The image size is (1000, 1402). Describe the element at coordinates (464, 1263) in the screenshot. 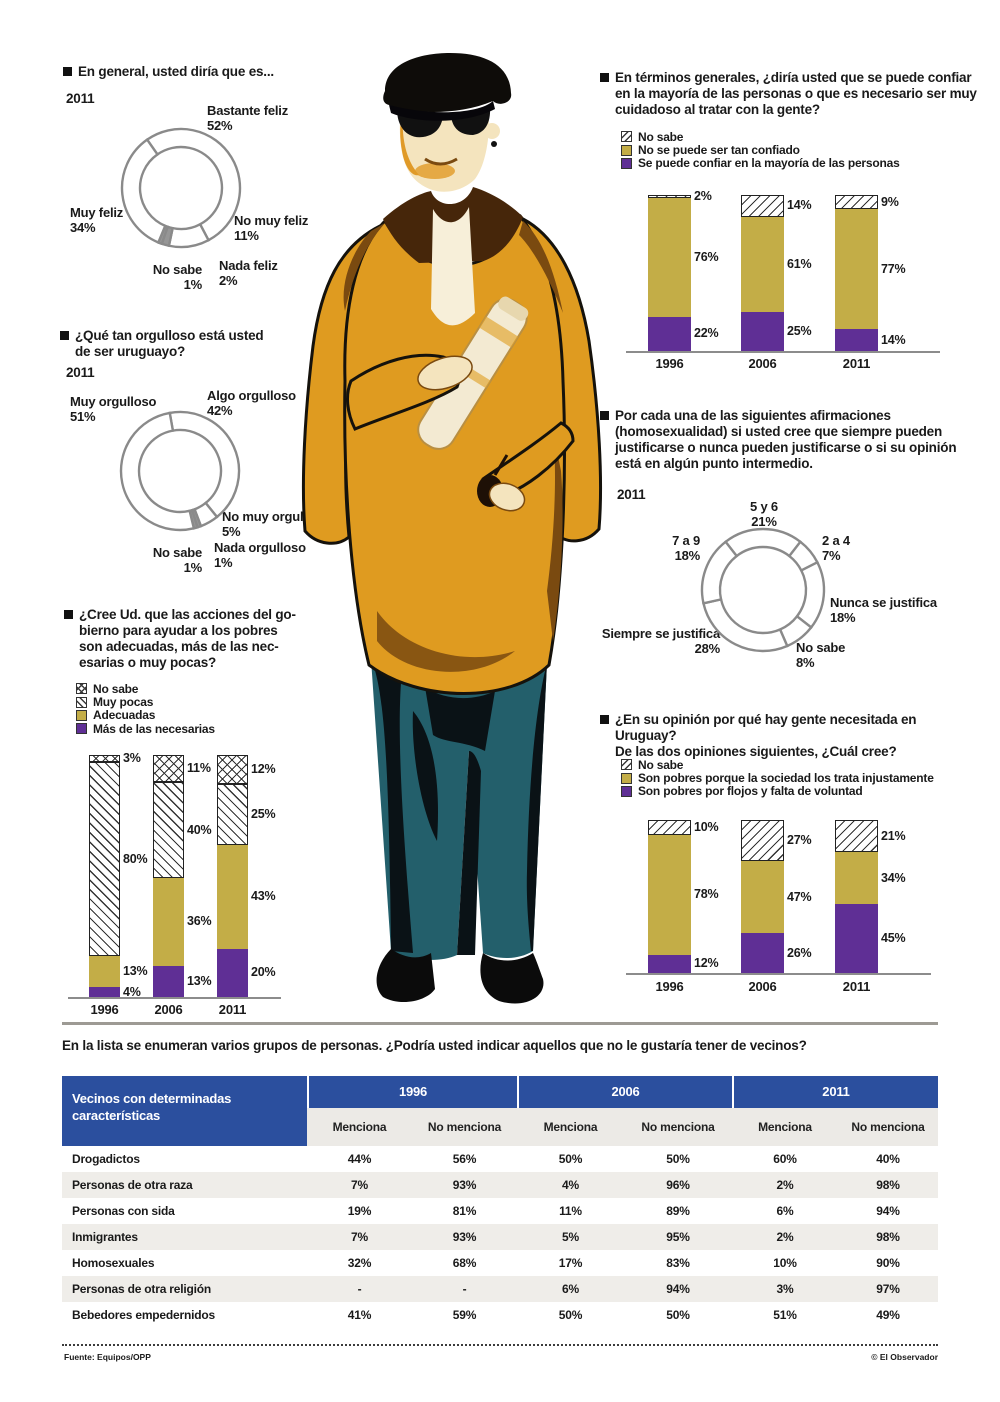

I see `table-cell: 68%` at that location.